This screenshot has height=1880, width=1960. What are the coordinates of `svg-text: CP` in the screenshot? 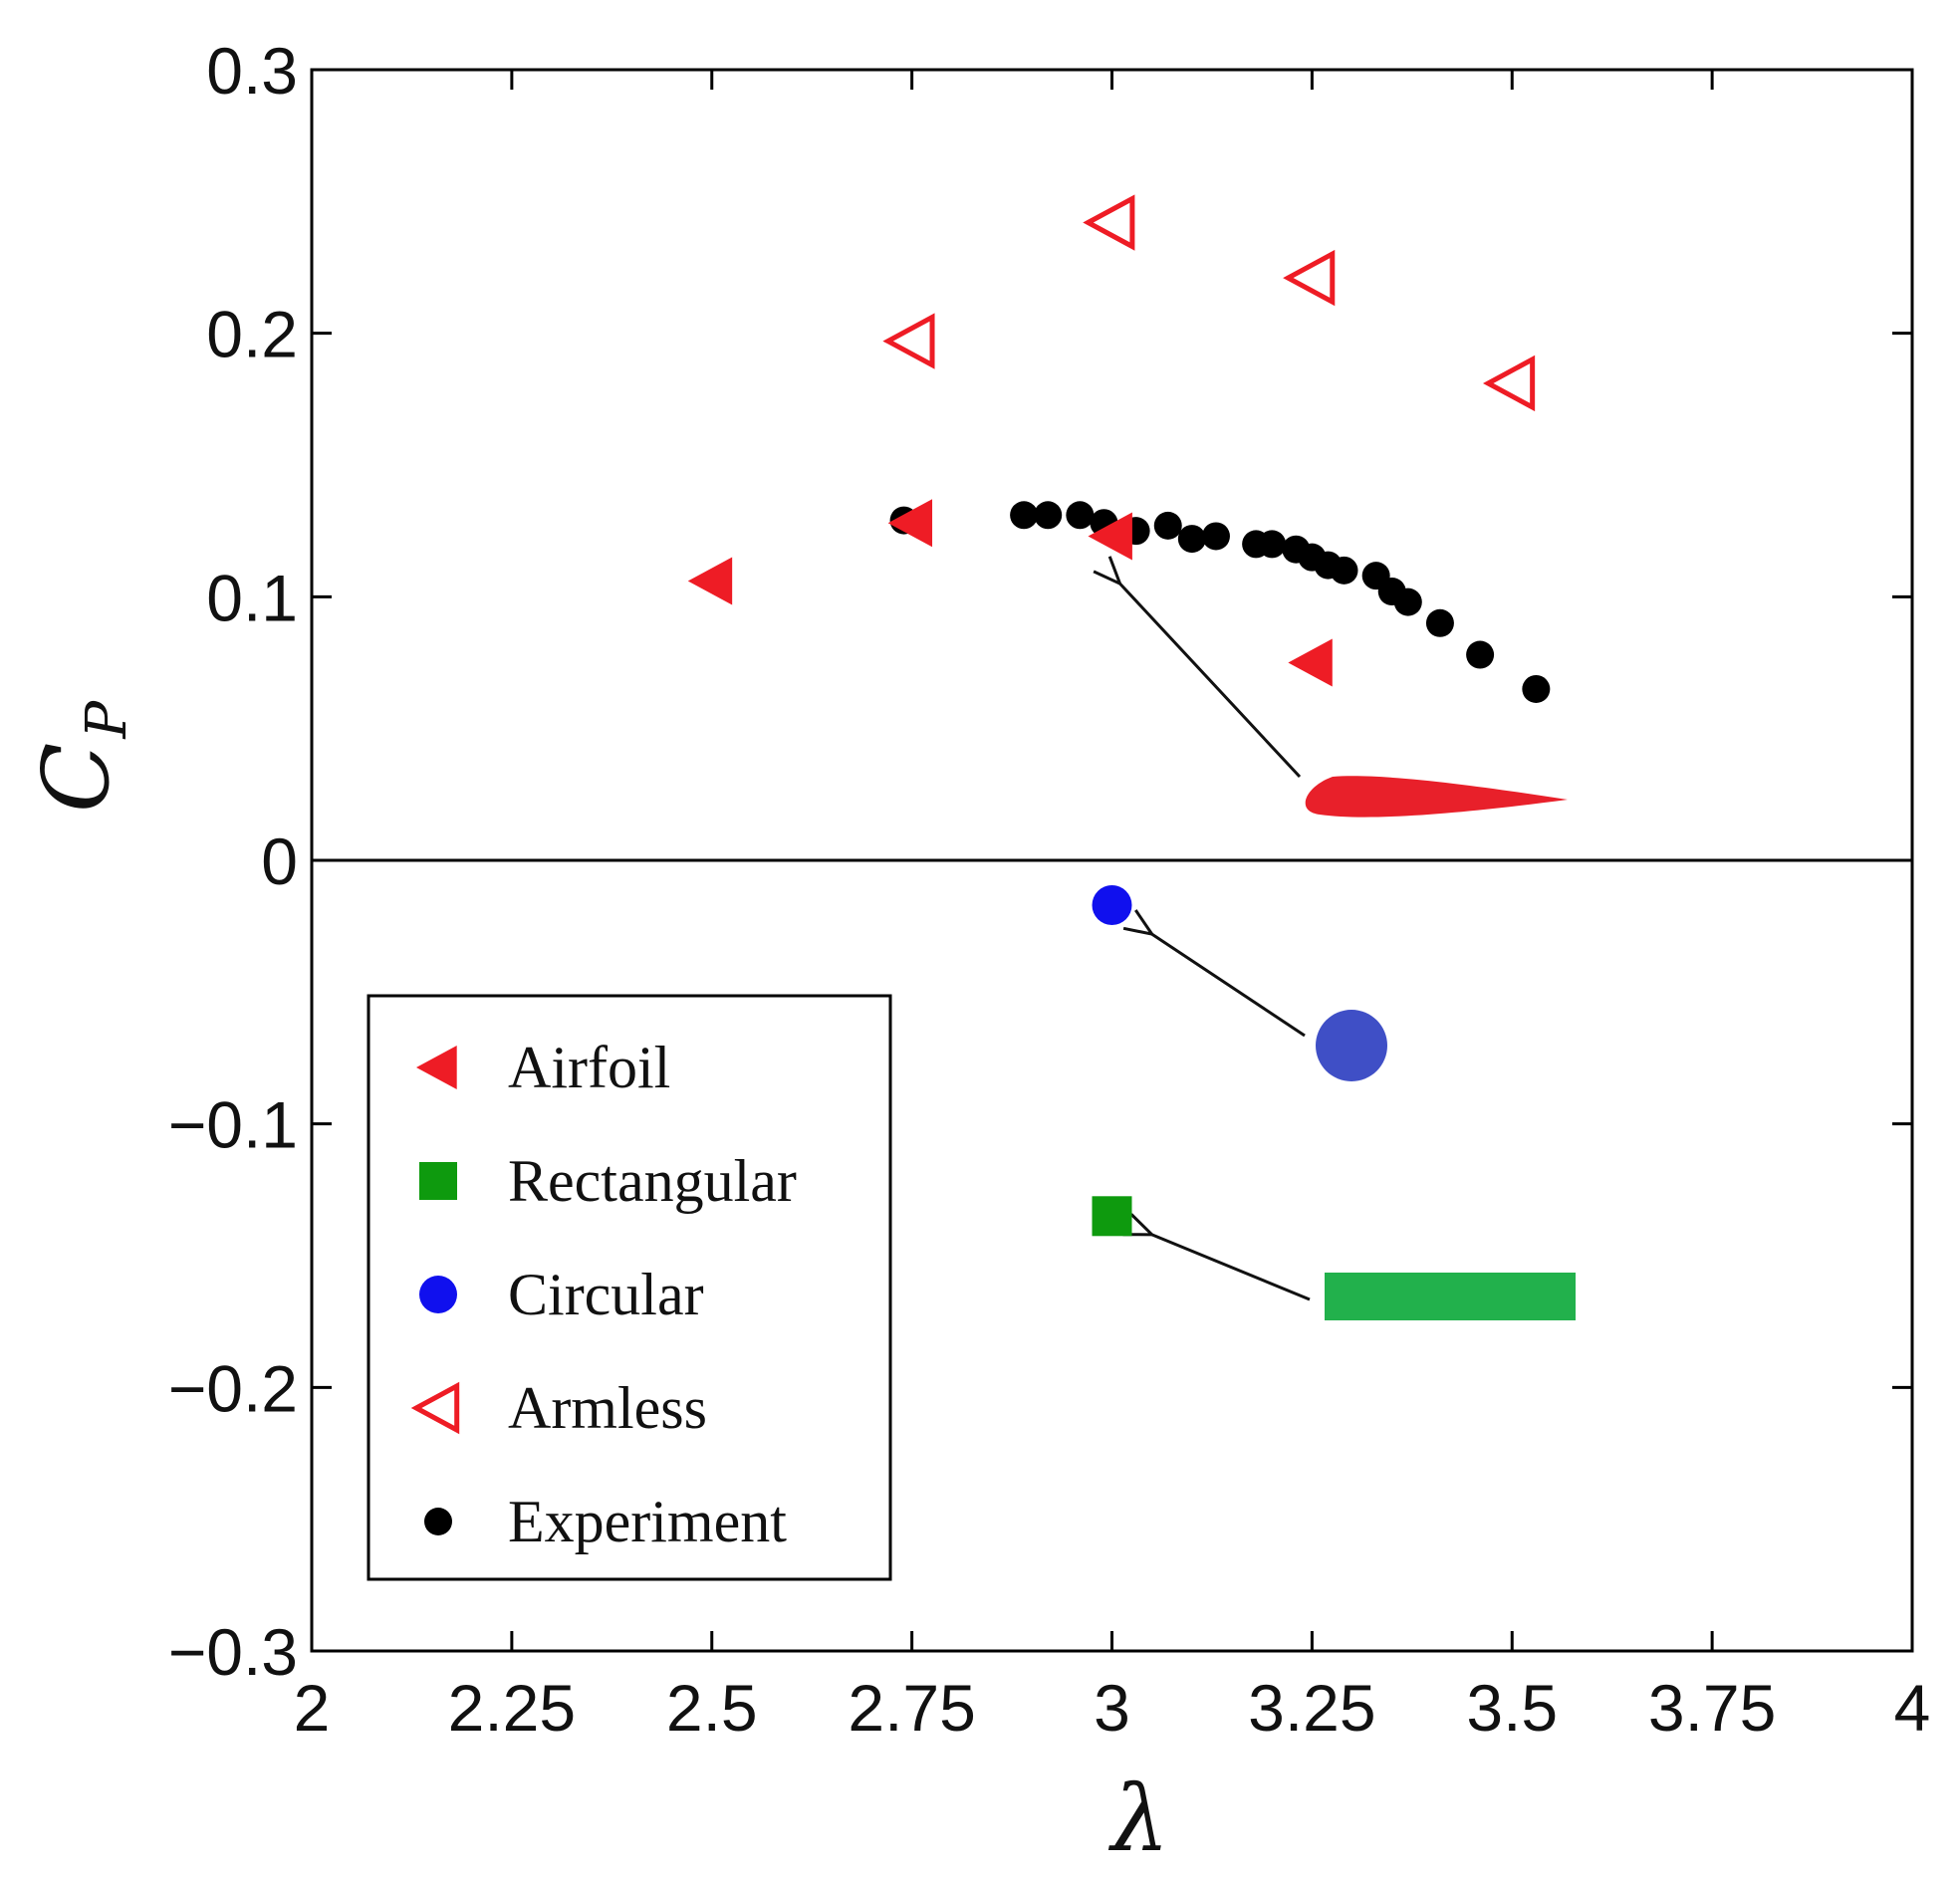 It's located at (81, 756).